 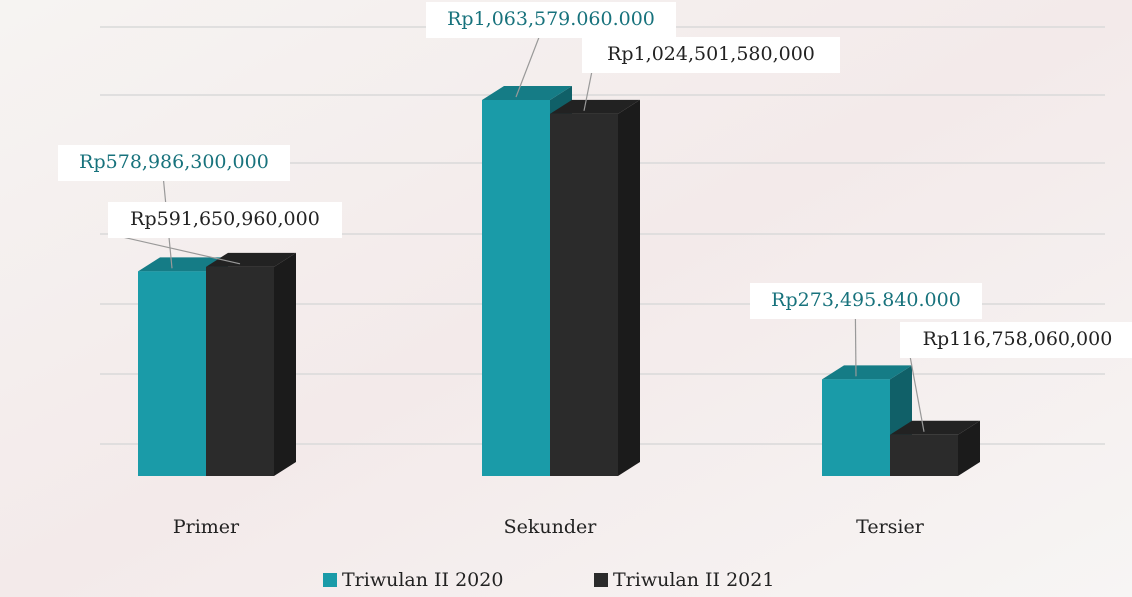 I want to click on data-label: Rp1,063,579.060.000, so click(x=551, y=19).